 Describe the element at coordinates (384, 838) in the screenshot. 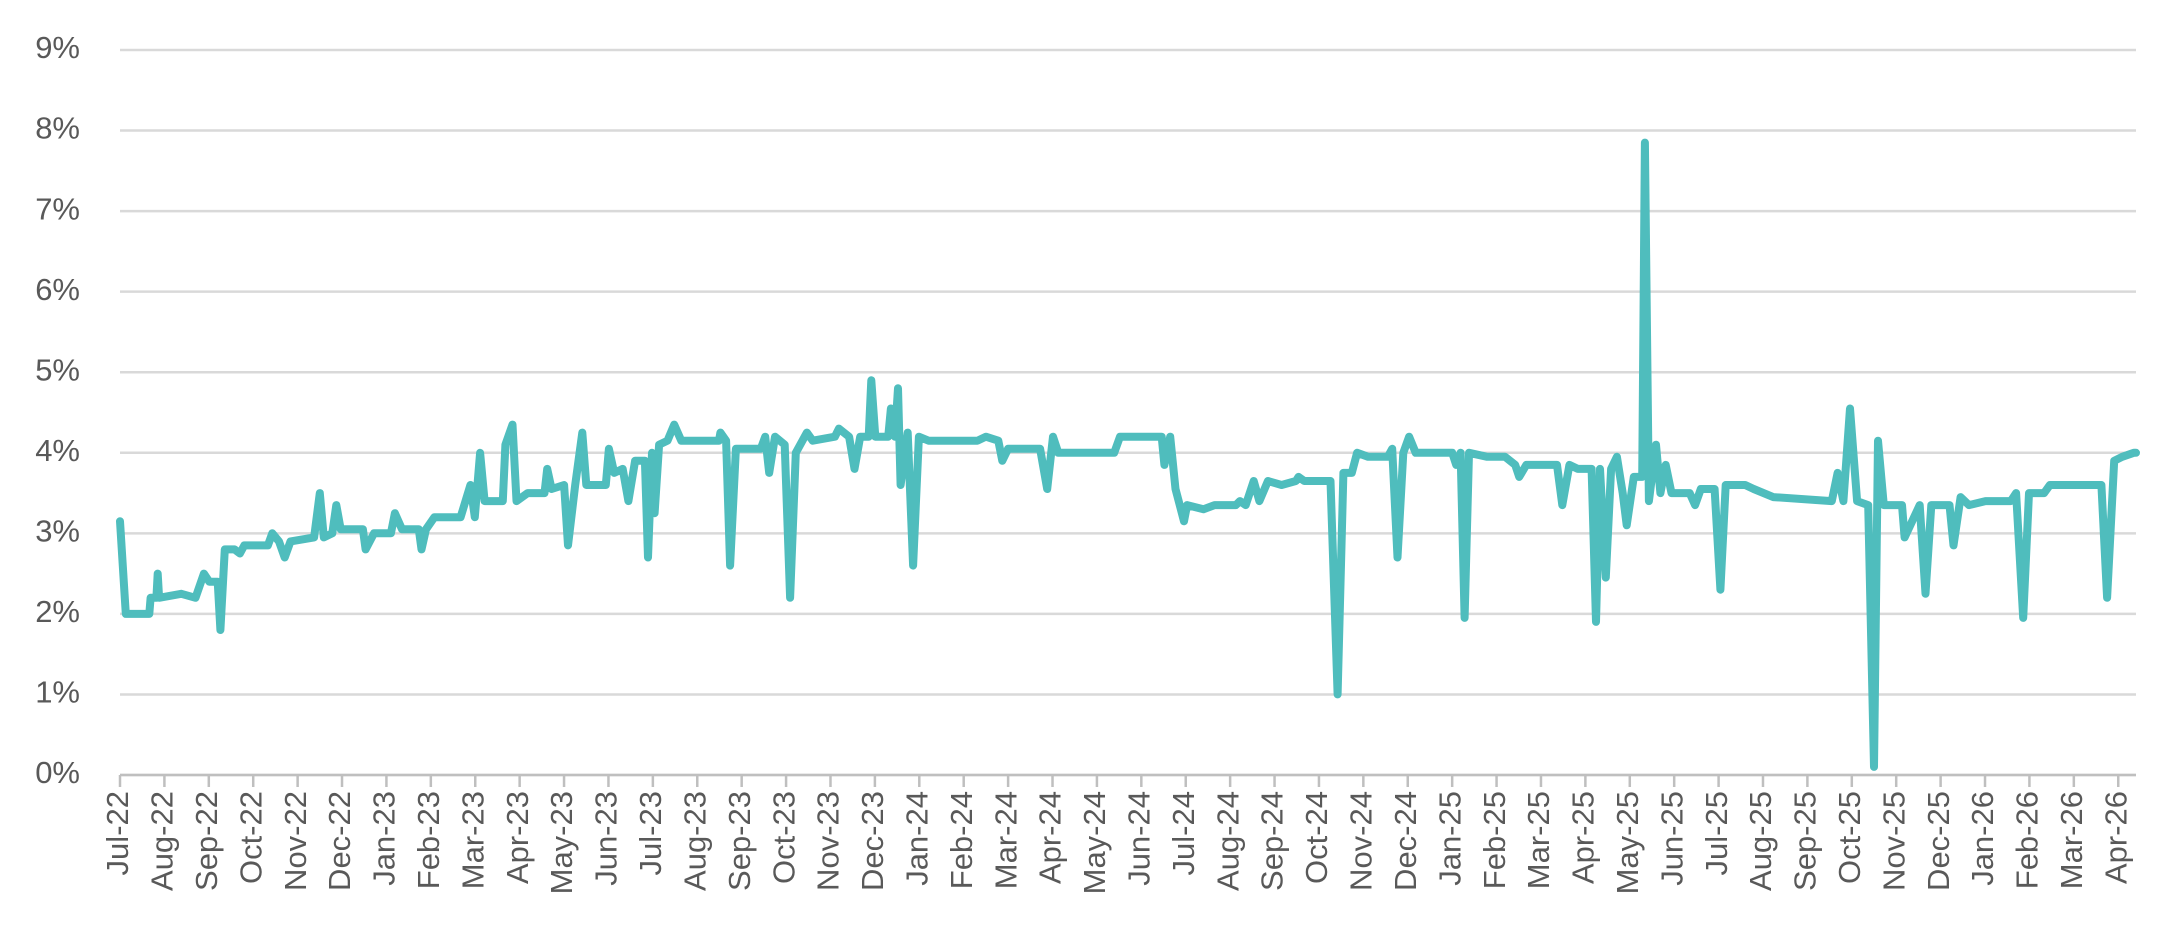

I see `x-tick-label: Jan-23` at that location.